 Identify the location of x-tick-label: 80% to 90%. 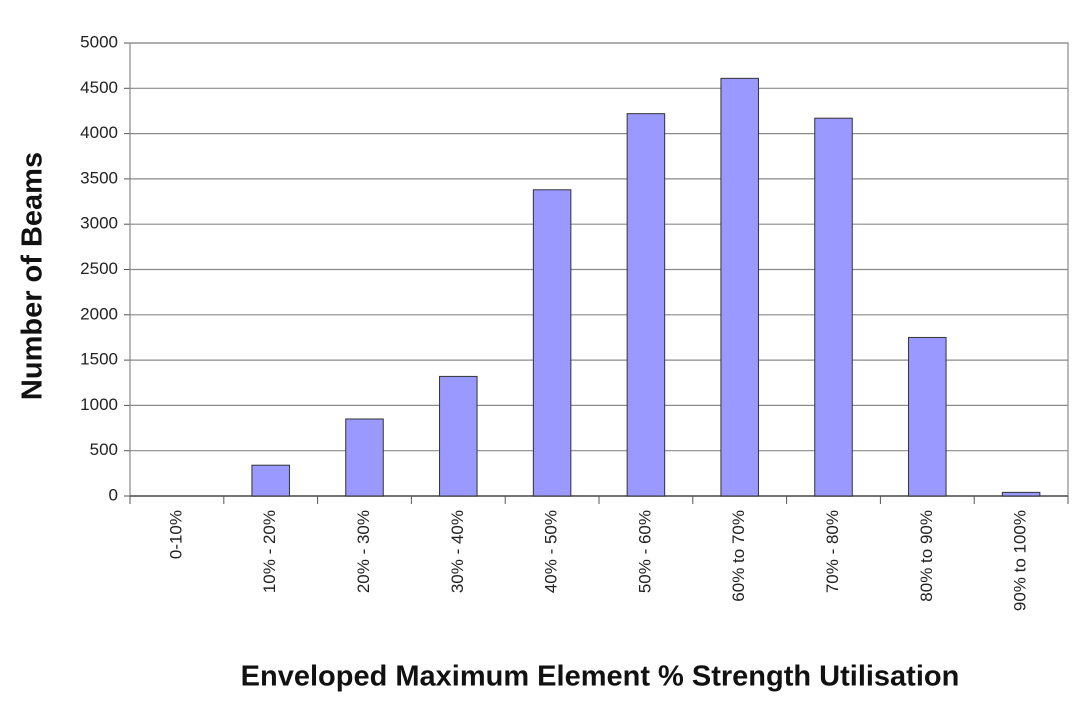
(926, 556).